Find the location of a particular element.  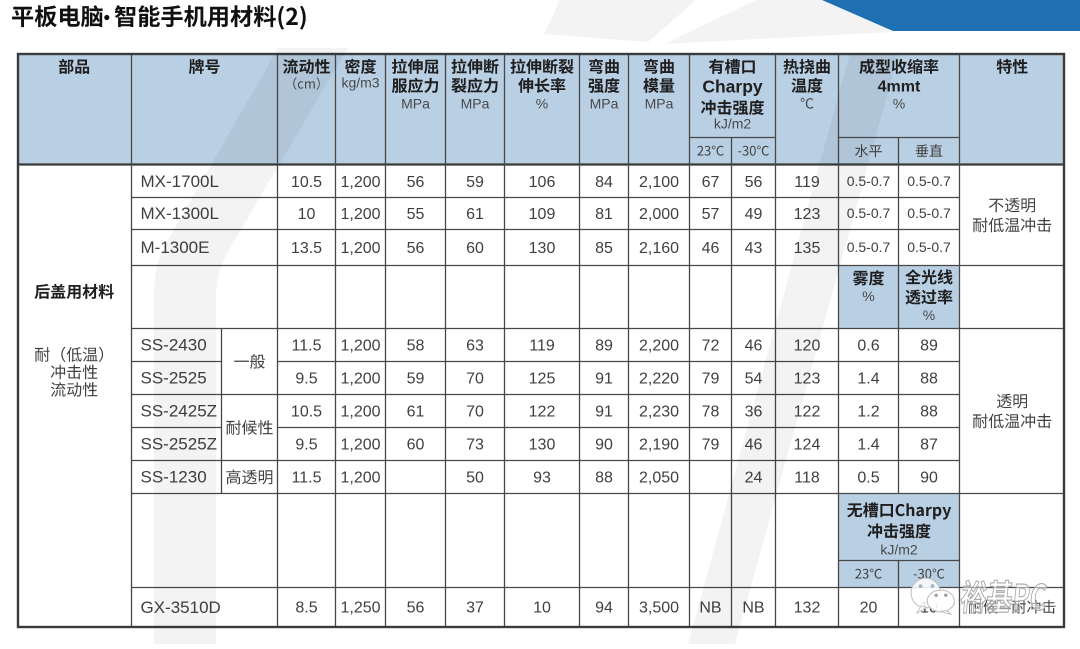

svg-text: SS-2525 is located at coordinates (174, 378).